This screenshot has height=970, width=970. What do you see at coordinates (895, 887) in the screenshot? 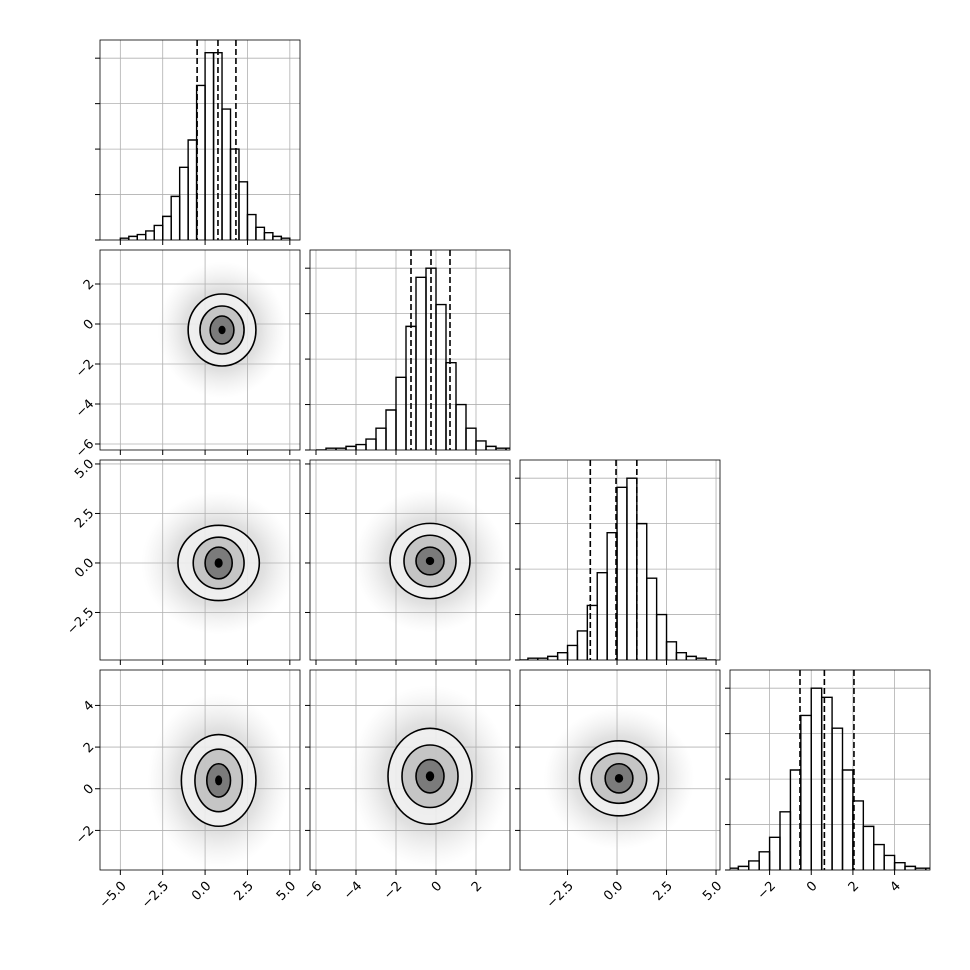
I see `x-tick-label: 4` at bounding box center [895, 887].